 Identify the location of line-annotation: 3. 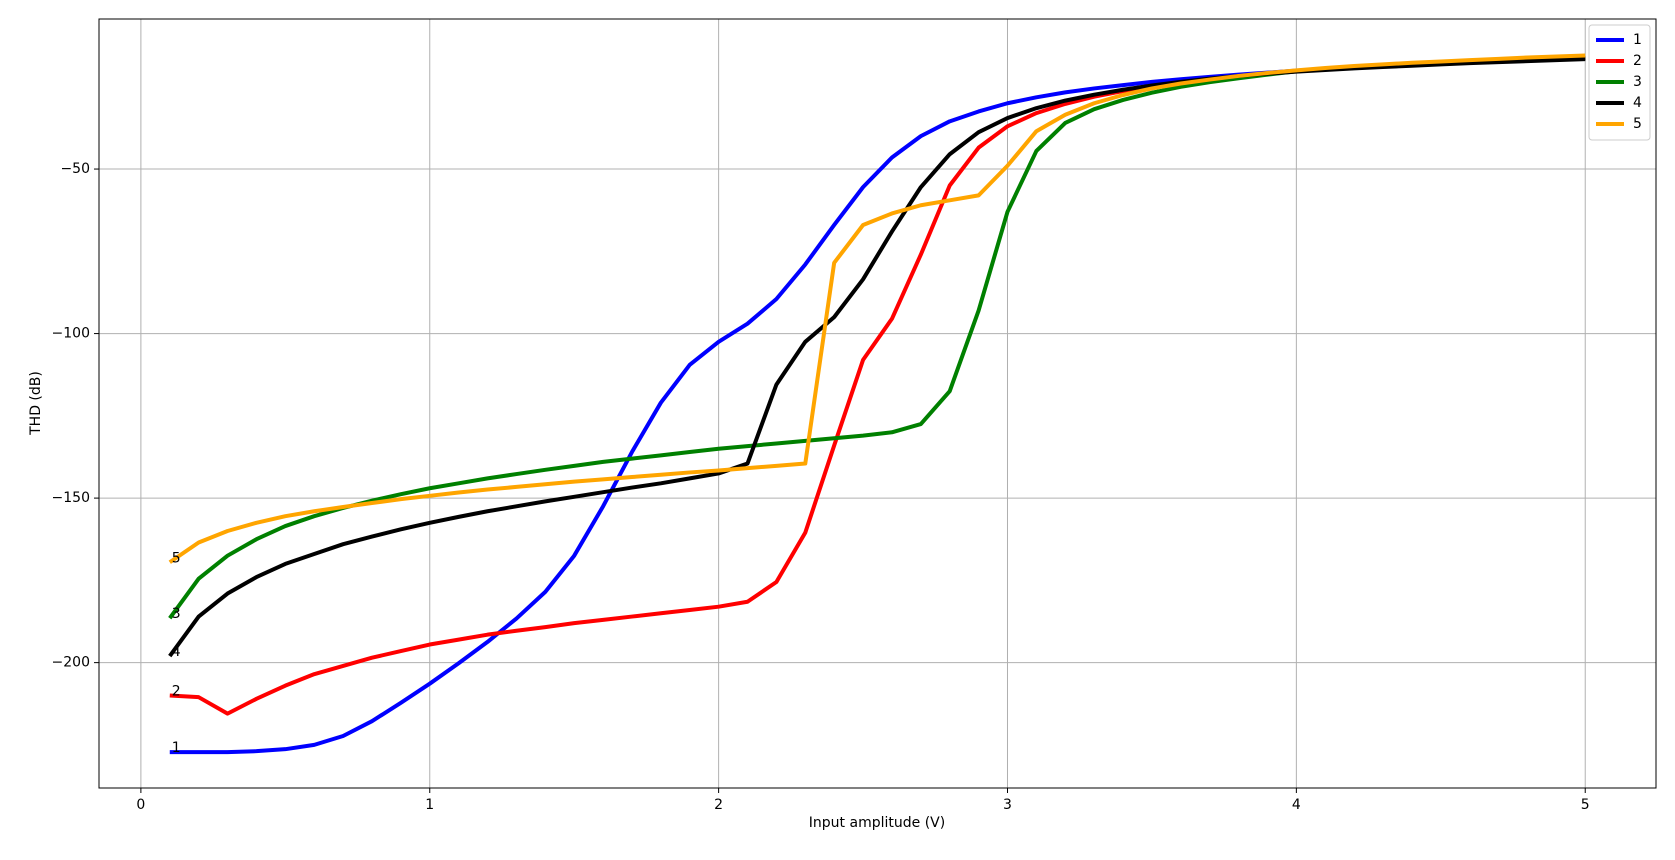
(176, 614).